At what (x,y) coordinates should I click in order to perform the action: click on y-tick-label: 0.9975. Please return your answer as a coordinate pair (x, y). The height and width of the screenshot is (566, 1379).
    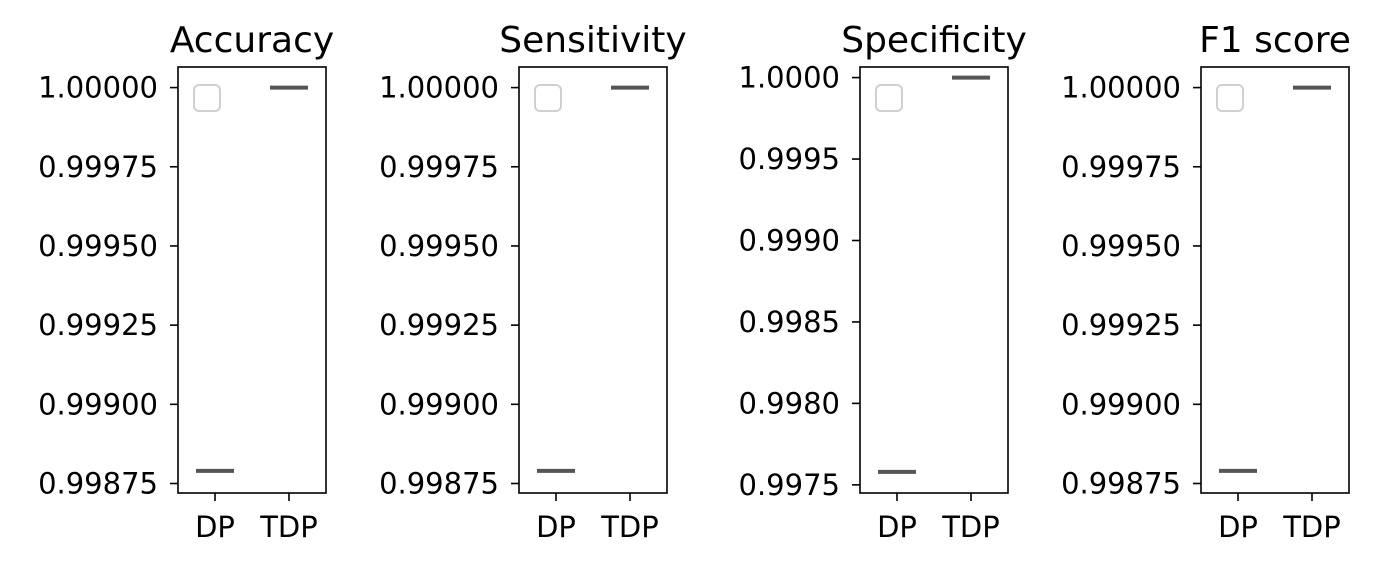
    Looking at the image, I should click on (789, 485).